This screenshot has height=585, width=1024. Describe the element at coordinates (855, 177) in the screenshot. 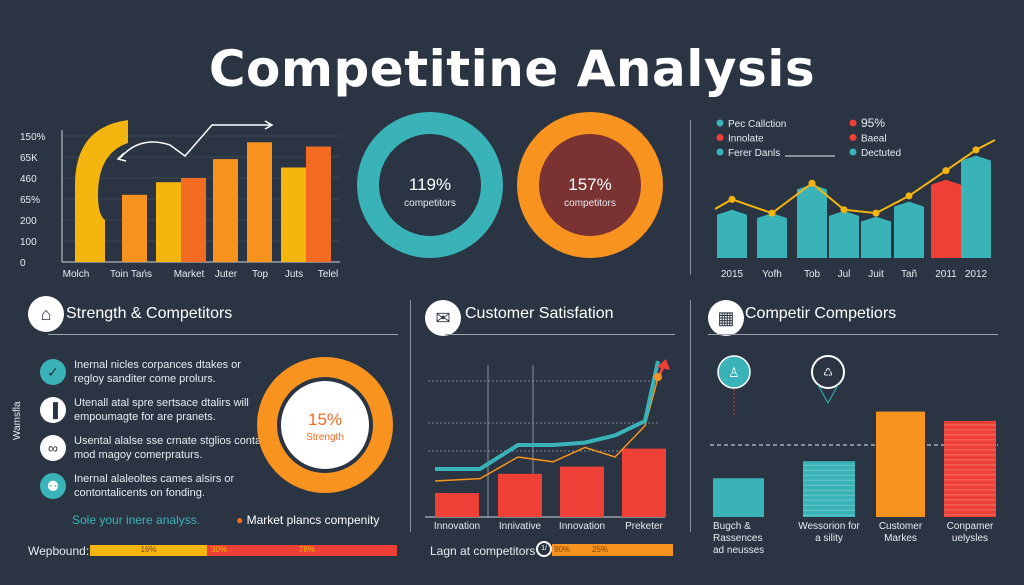

I see `trend-line` at that location.